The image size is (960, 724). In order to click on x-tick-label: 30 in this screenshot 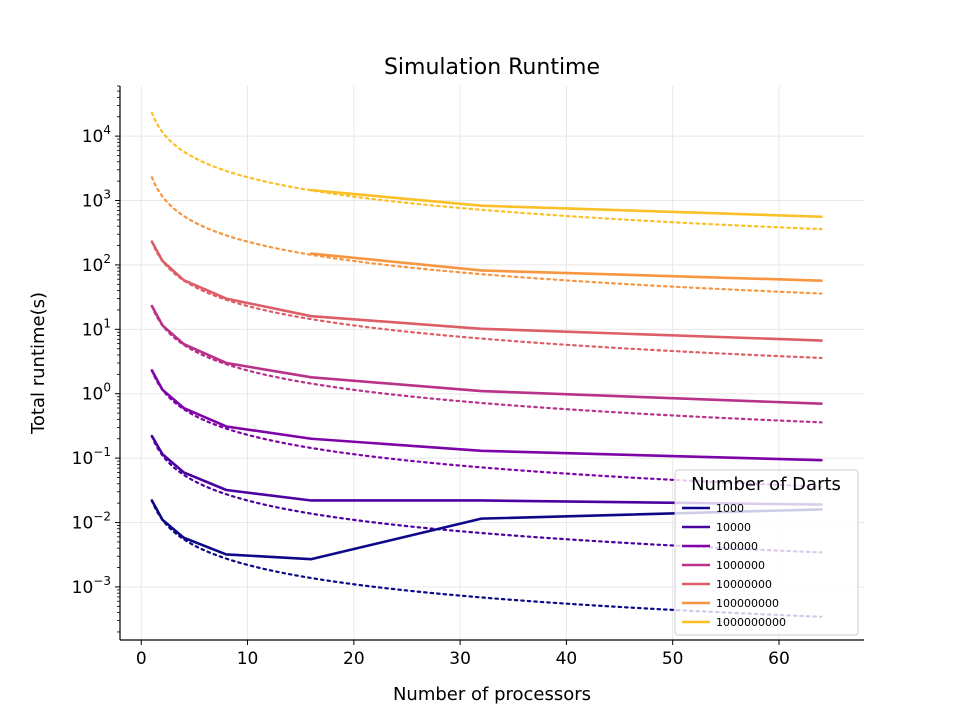, I will do `click(460, 659)`.